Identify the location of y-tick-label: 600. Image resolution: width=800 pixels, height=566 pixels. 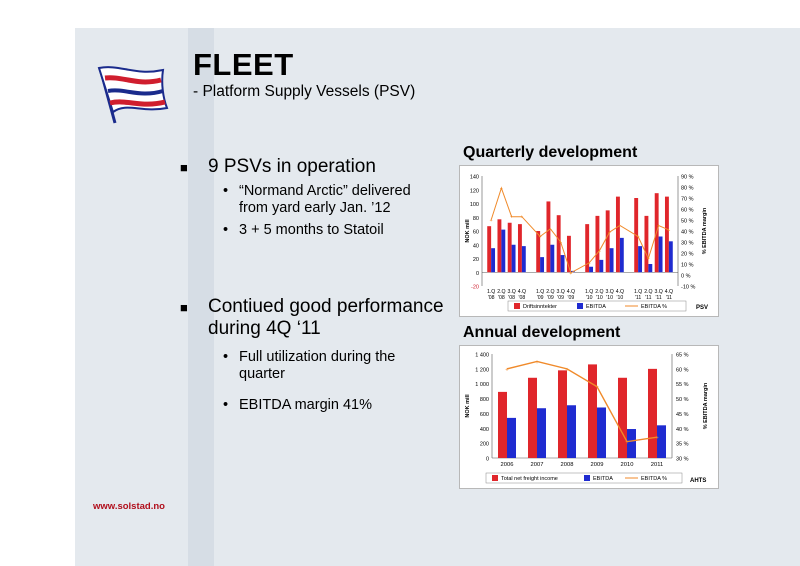
(484, 415).